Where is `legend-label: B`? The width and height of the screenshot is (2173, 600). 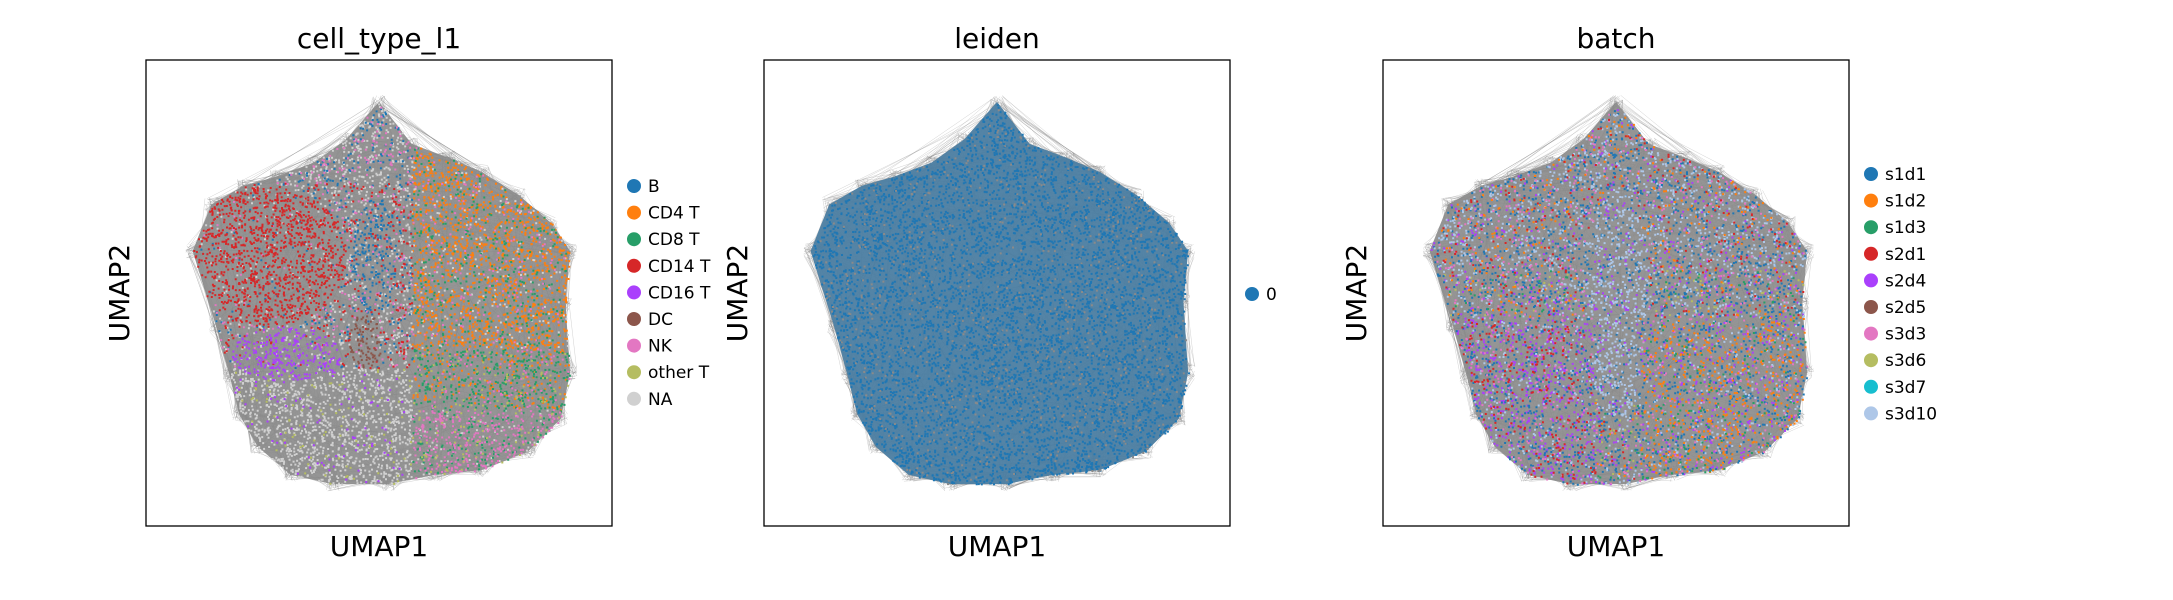 legend-label: B is located at coordinates (654, 187).